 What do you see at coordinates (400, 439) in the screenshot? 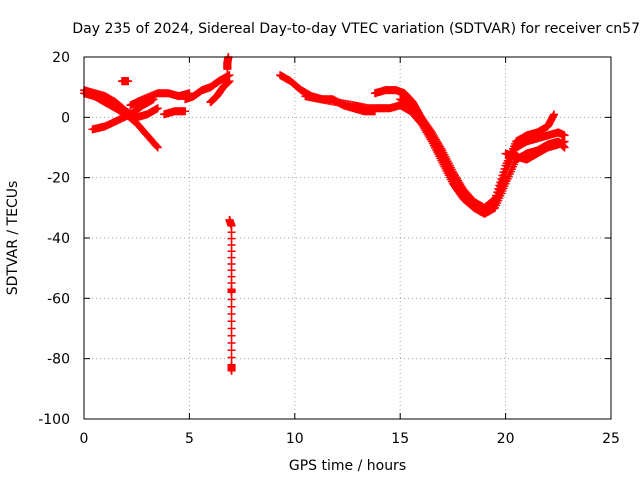
I see `x-tick-label: 15` at bounding box center [400, 439].